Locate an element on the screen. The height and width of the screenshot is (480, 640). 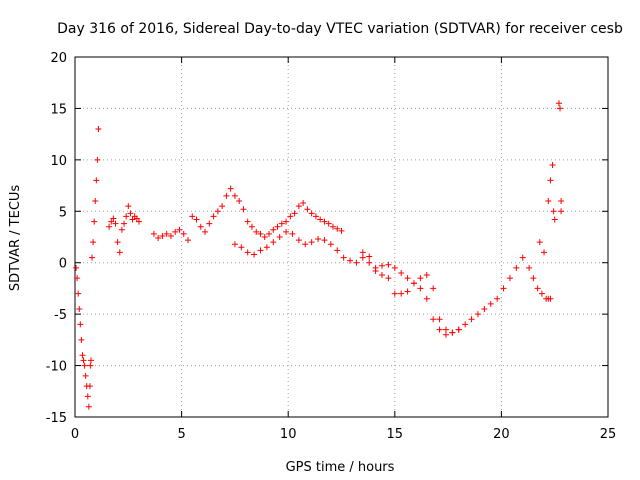
y-tick-label: -15 is located at coordinates (56, 418).